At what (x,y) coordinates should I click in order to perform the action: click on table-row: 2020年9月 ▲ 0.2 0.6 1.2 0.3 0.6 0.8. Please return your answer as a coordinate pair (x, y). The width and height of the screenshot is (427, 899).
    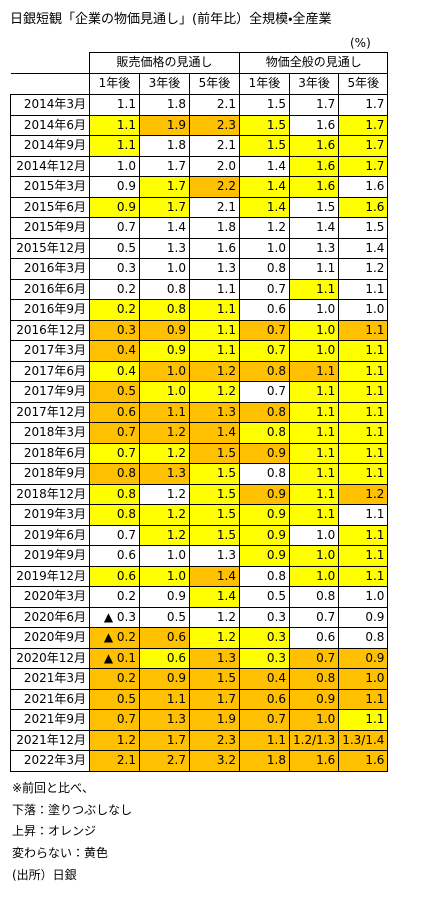
    Looking at the image, I should click on (199, 638).